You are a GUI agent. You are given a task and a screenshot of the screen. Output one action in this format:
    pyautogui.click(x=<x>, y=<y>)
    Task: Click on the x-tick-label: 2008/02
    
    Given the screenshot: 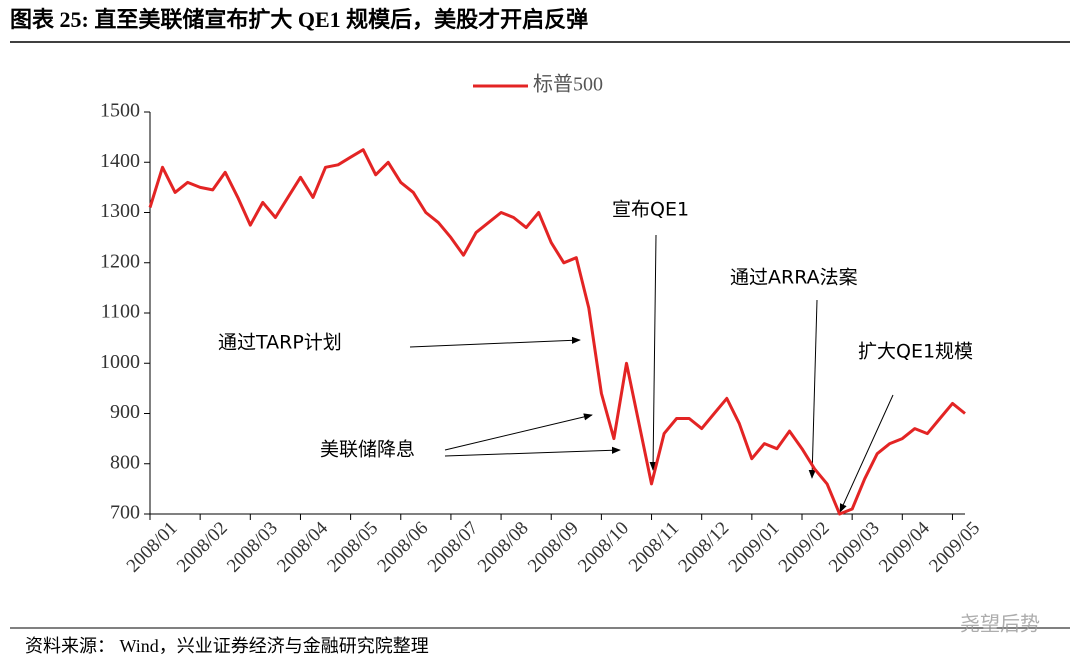 What is the action you would take?
    pyautogui.click(x=202, y=547)
    